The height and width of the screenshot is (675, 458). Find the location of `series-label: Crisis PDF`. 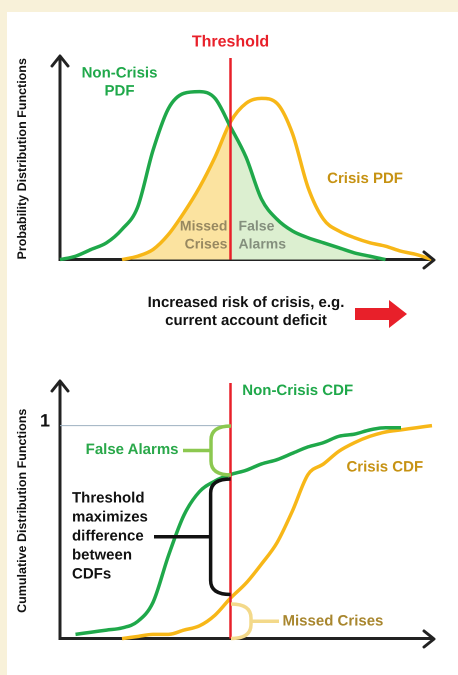

series-label: Crisis PDF is located at coordinates (365, 179).